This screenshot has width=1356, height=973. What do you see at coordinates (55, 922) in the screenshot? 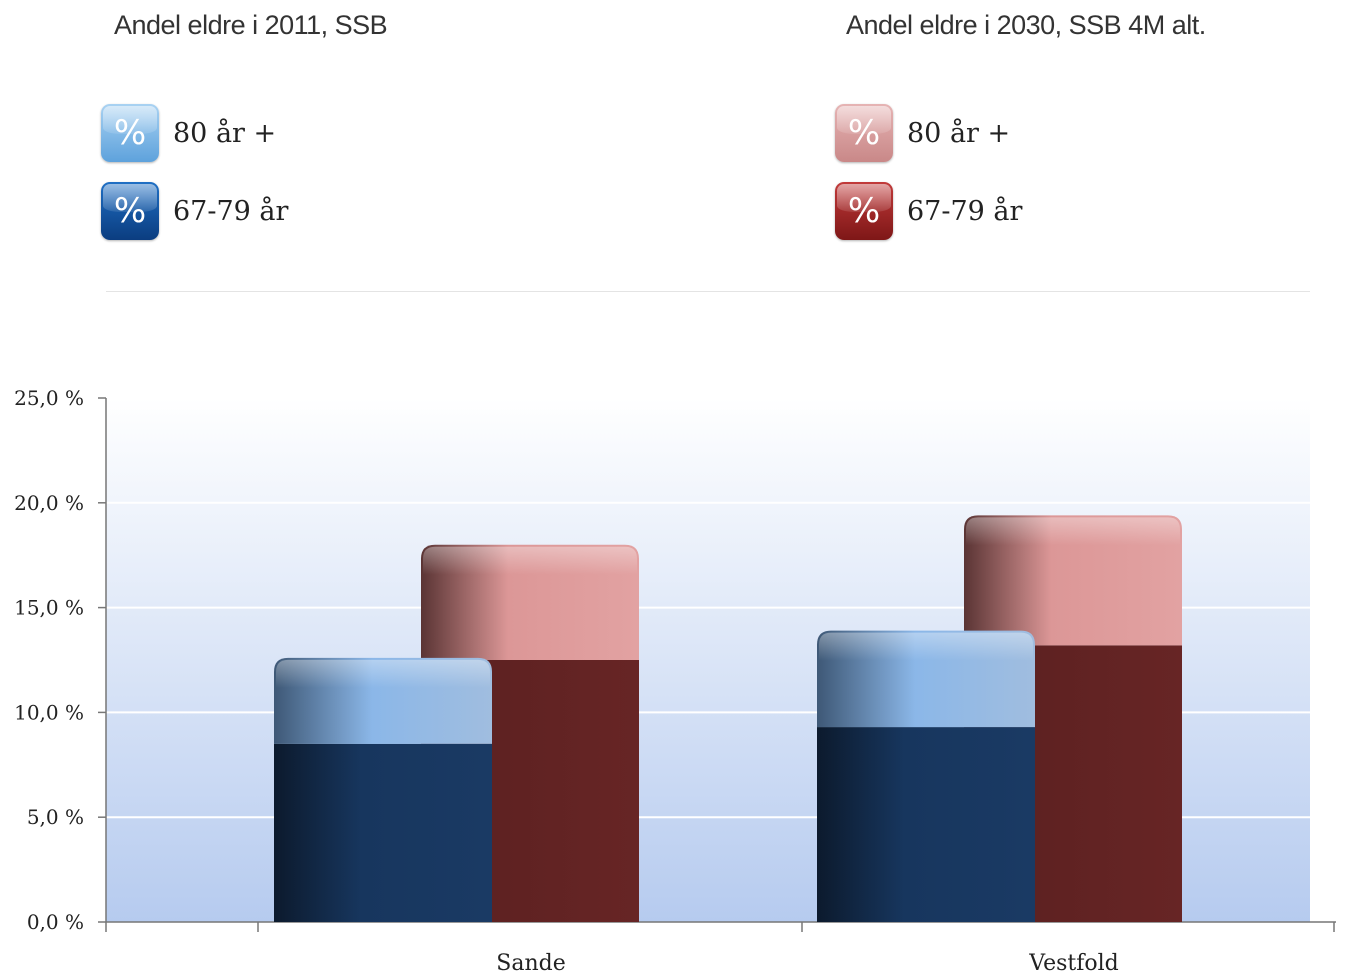
I see `y-tick-label: 0,0 %` at bounding box center [55, 922].